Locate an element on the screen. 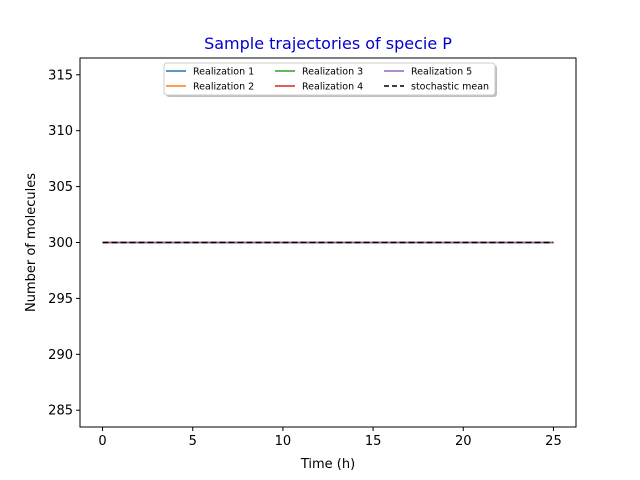 The height and width of the screenshot is (480, 640). legend-label: Realization 3 is located at coordinates (332, 72).